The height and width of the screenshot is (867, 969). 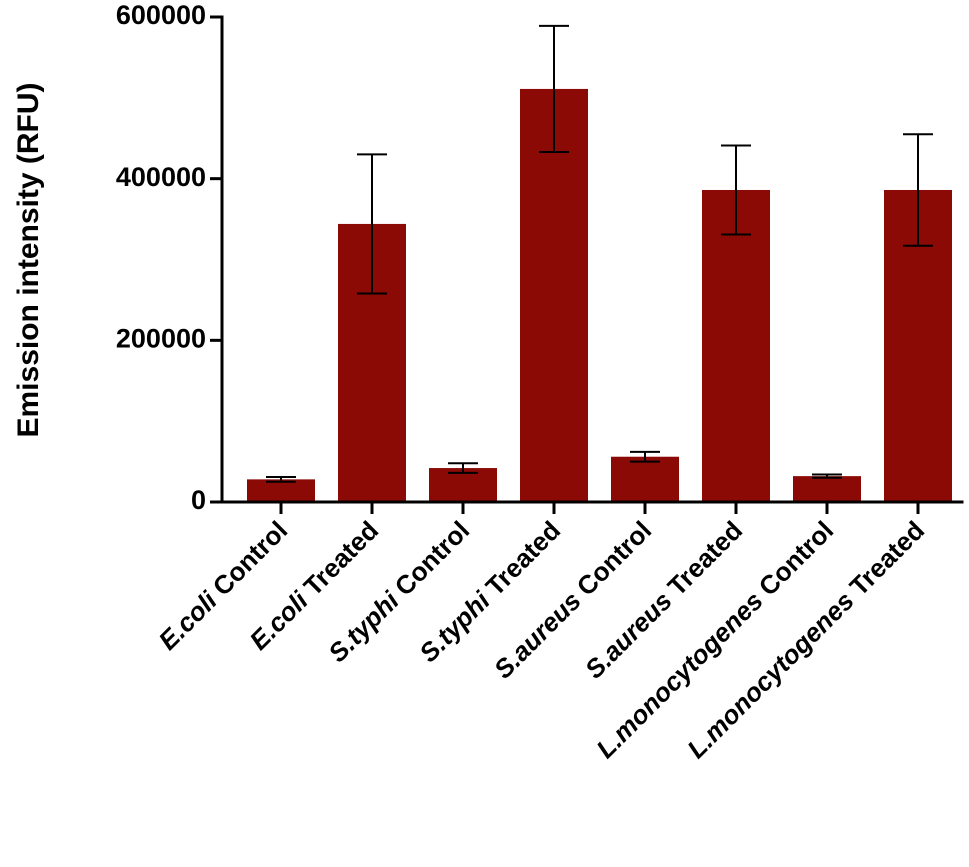 What do you see at coordinates (161, 177) in the screenshot?
I see `y-tick-label: 400000` at bounding box center [161, 177].